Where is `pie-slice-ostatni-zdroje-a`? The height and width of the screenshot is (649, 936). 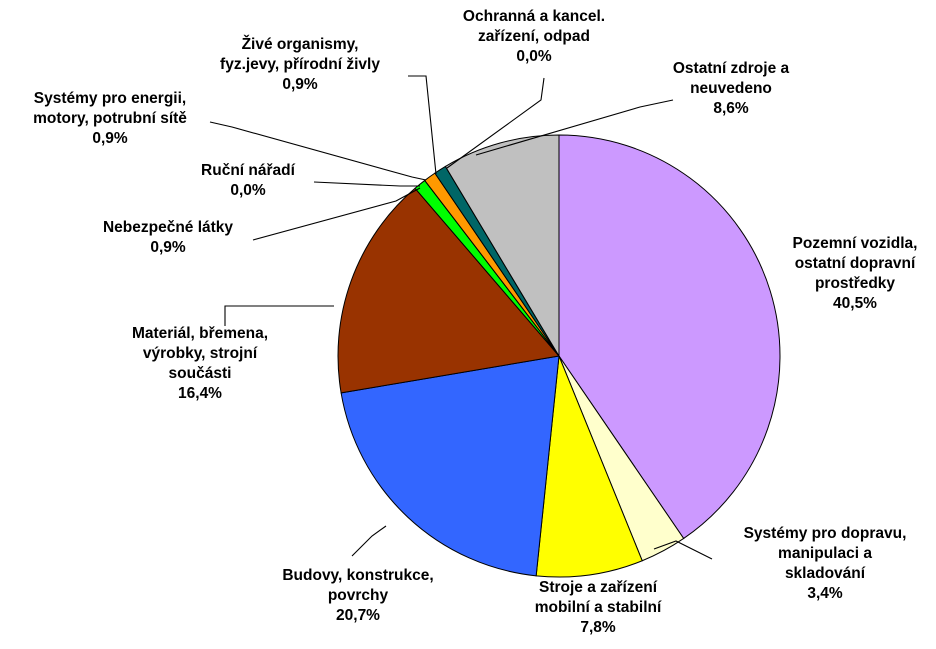 pie-slice-ostatni-zdroje-a is located at coordinates (502, 246).